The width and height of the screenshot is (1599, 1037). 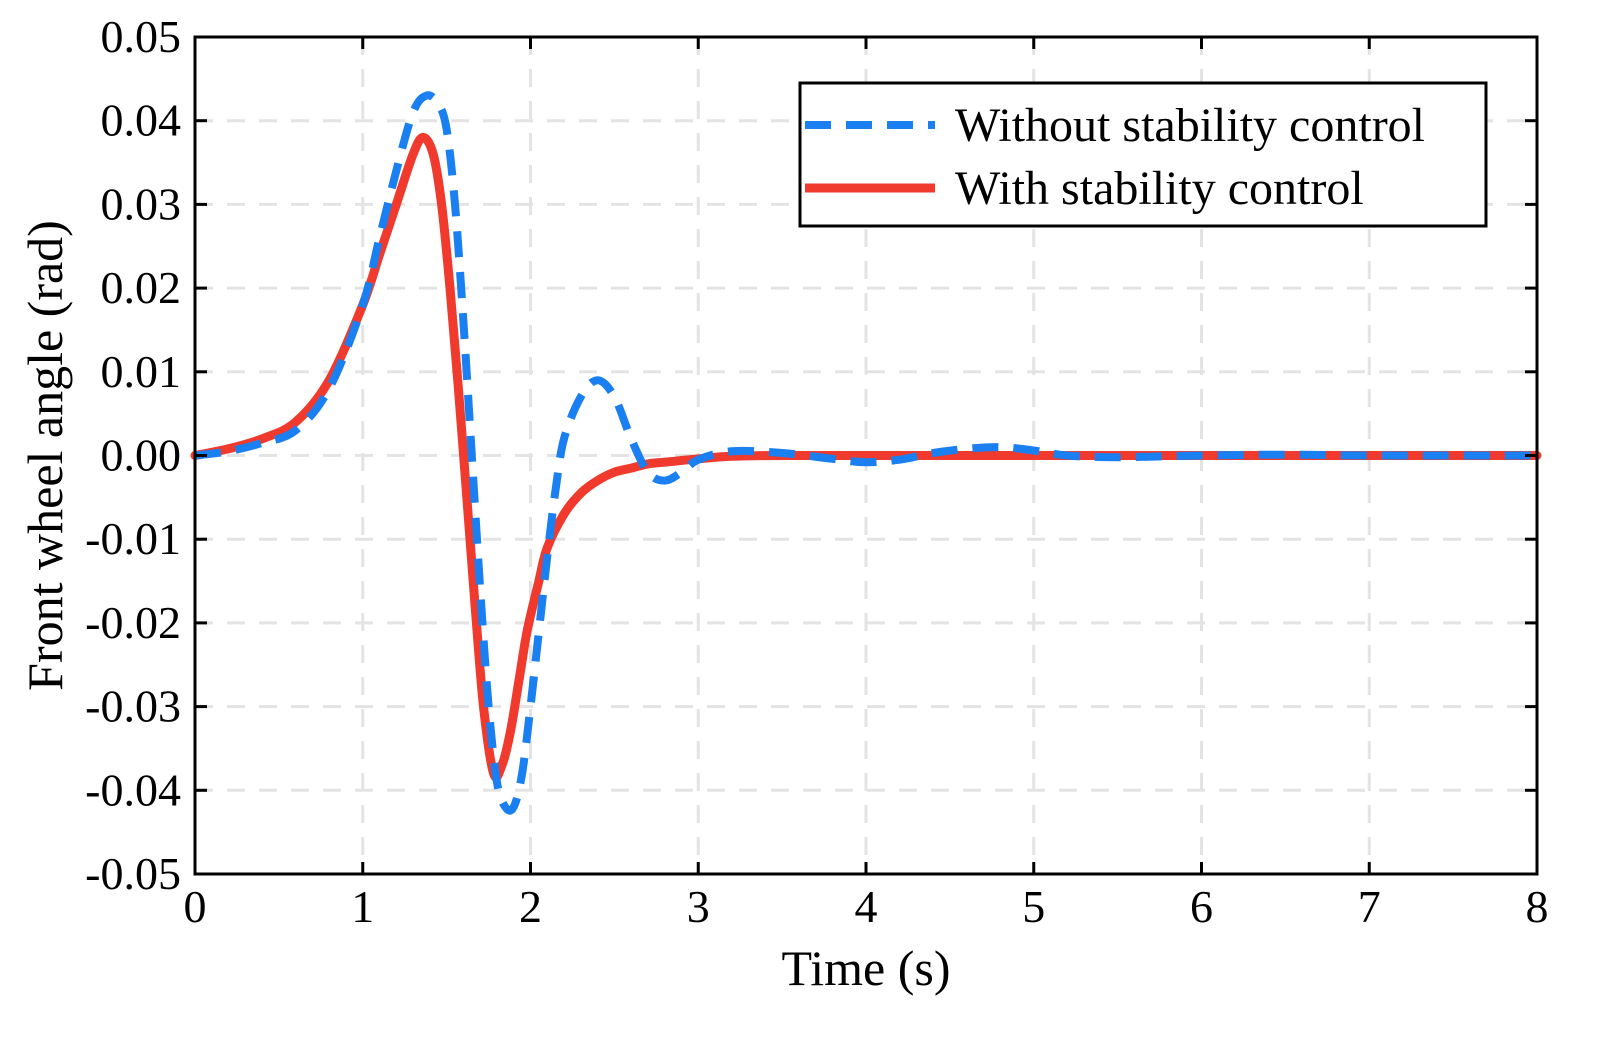 I want to click on y-tick-label: -0.04, so click(x=133, y=789).